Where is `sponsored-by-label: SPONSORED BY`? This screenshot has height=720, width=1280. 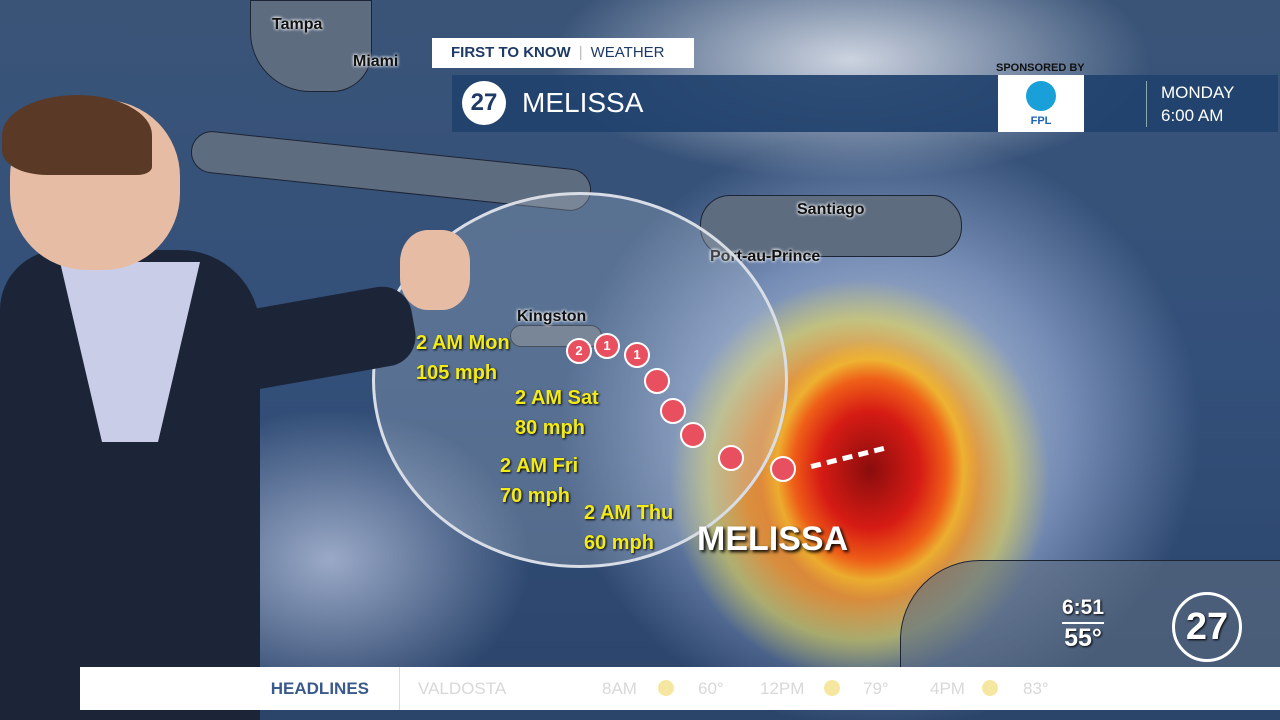
sponsored-by-label: SPONSORED BY is located at coordinates (1040, 68).